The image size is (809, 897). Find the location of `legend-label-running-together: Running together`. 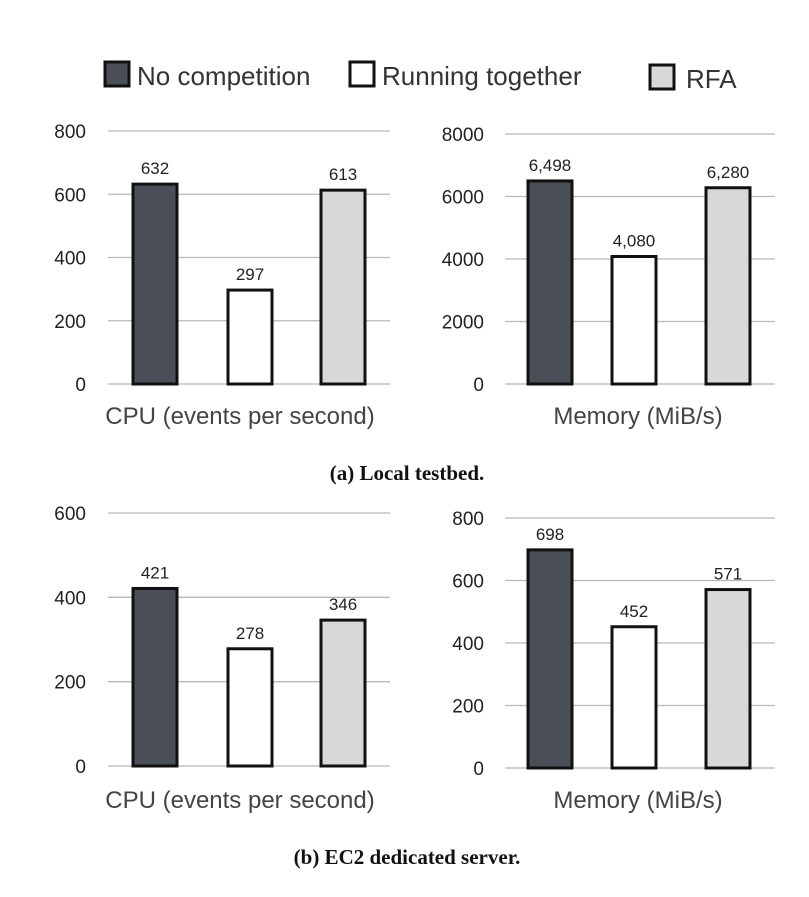

legend-label-running-together: Running together is located at coordinates (482, 76).